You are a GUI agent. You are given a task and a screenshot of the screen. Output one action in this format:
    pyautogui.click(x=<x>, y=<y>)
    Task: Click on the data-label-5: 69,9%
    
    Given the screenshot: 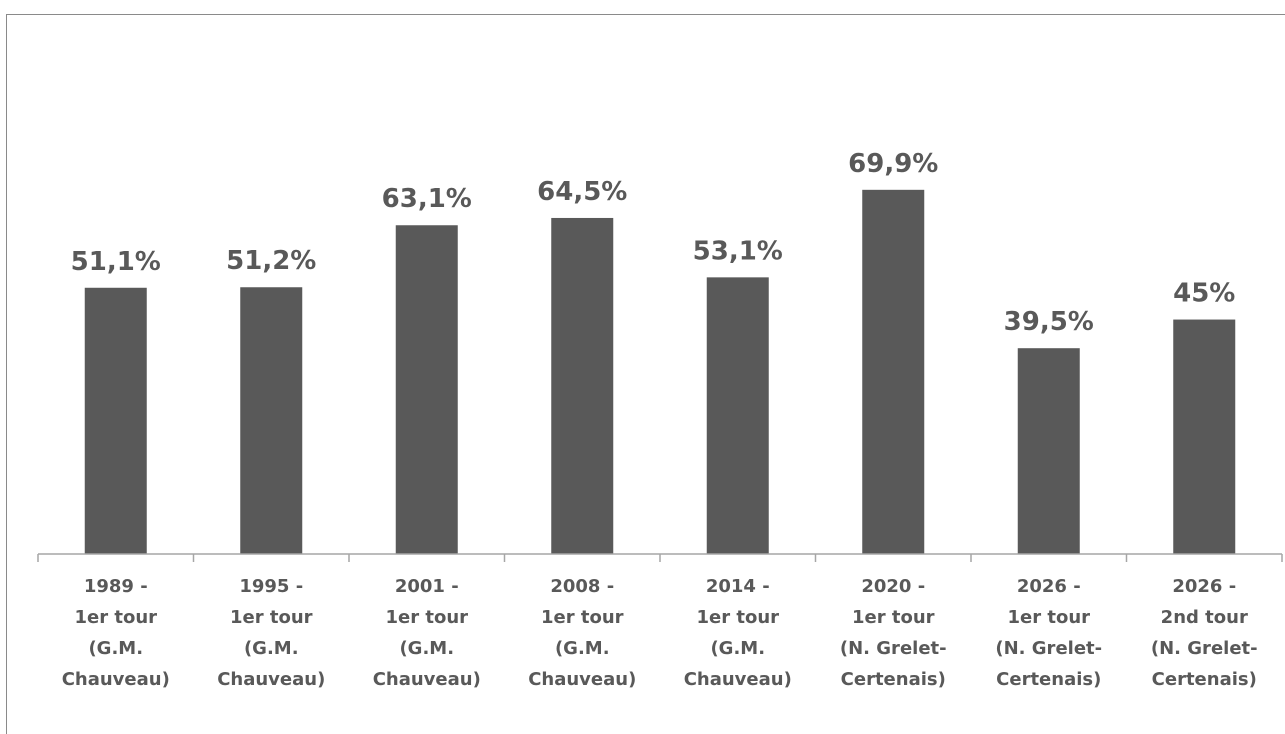 What is the action you would take?
    pyautogui.click(x=893, y=164)
    